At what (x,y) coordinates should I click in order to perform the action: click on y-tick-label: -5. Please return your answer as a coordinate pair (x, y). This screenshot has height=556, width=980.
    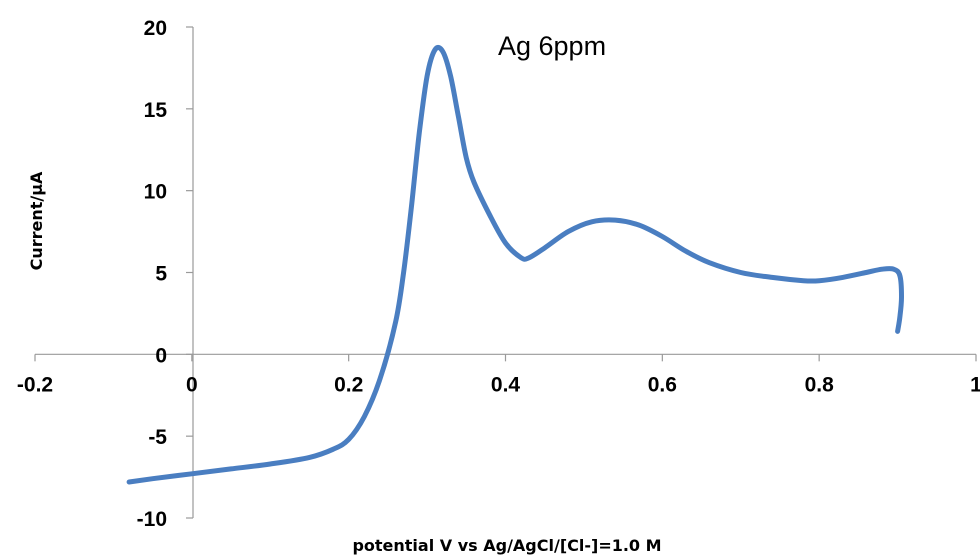
    Looking at the image, I should click on (157, 437).